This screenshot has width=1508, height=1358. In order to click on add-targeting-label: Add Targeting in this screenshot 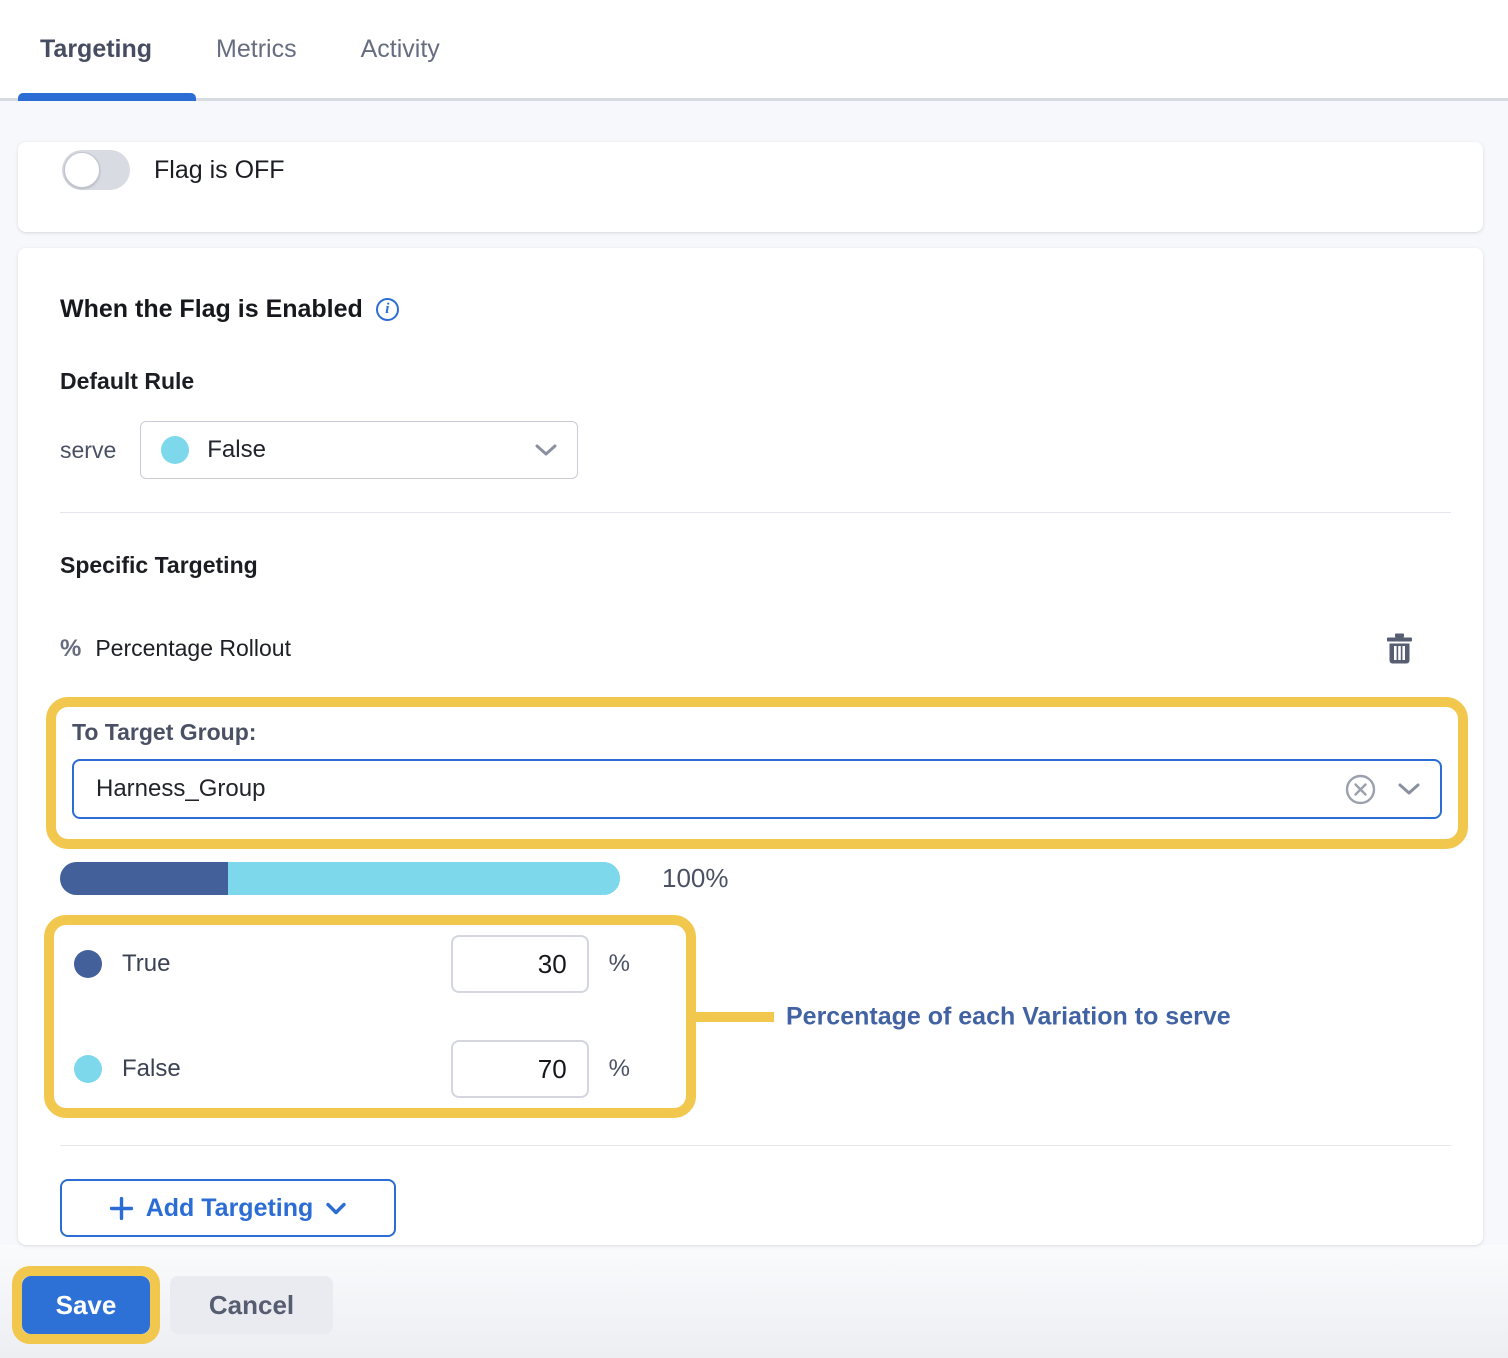, I will do `click(229, 1207)`.